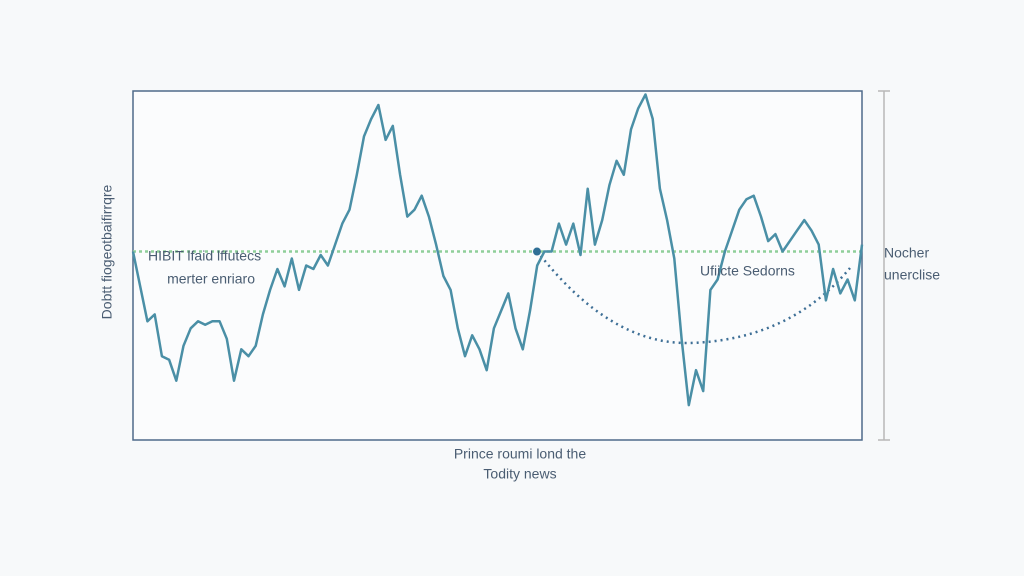  What do you see at coordinates (693, 297) in the screenshot?
I see `dotted-arc` at bounding box center [693, 297].